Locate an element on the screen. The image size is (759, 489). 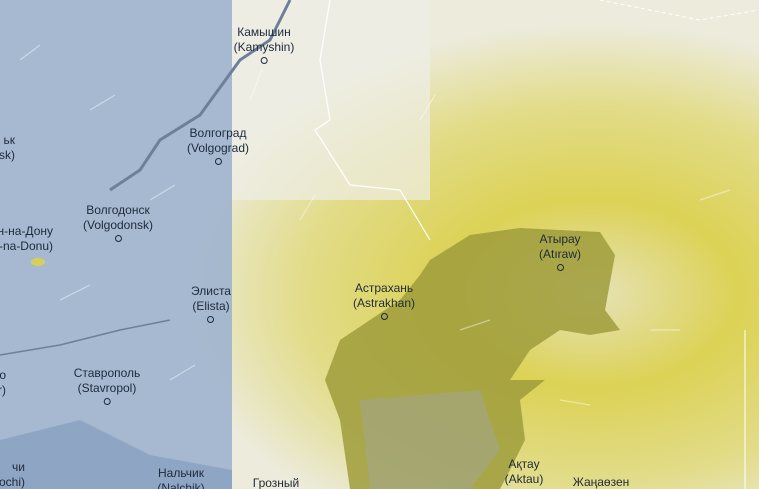
city-name-en: (Atıraw) is located at coordinates (560, 254).